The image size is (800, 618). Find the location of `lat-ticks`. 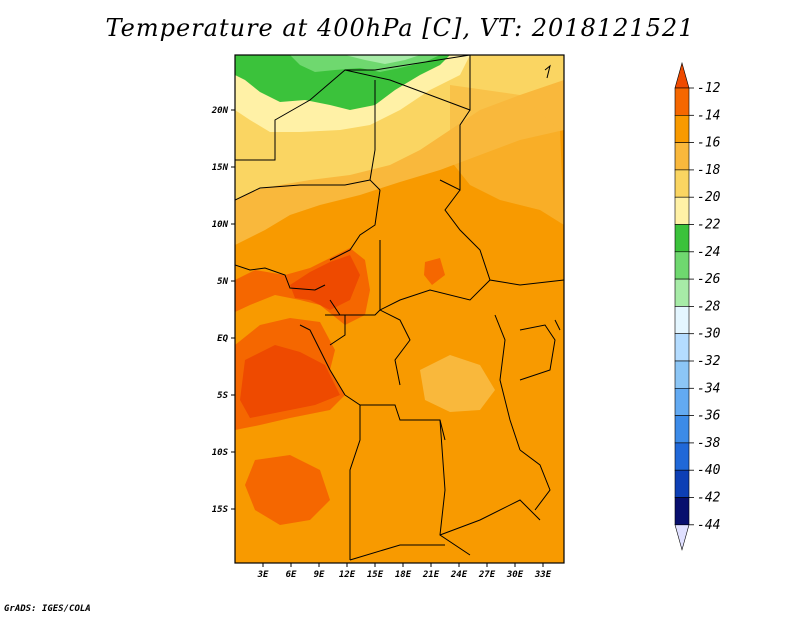

lat-ticks is located at coordinates (233, 309).